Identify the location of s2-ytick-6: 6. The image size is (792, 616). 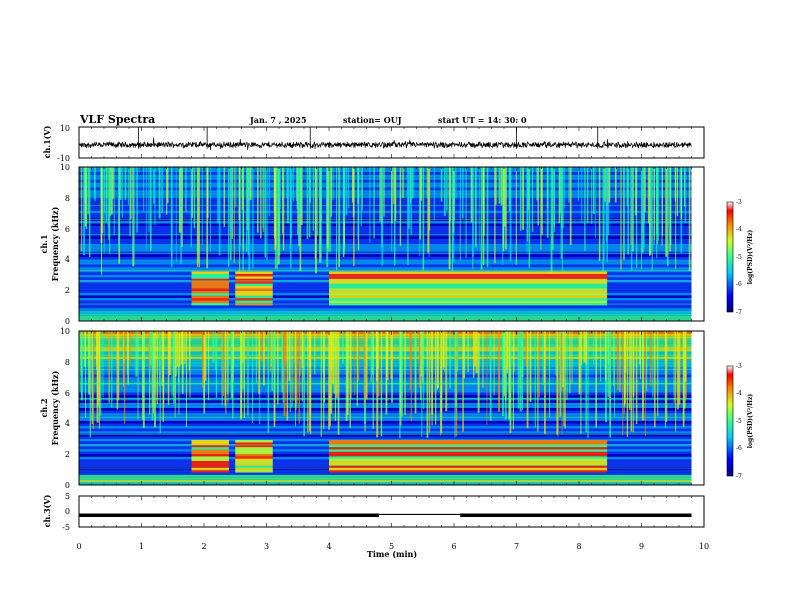
(67, 393).